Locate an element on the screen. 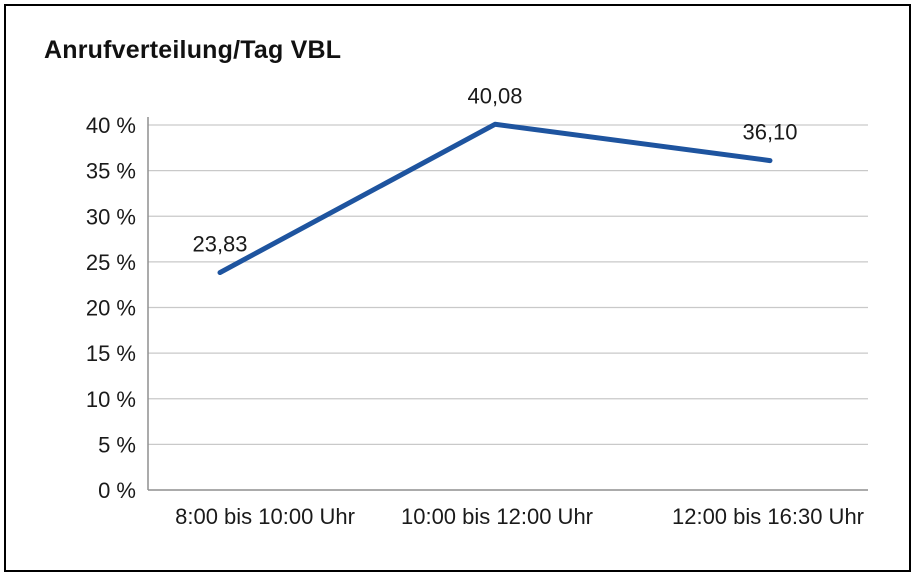  y-tick-label: 10 % is located at coordinates (111, 399).